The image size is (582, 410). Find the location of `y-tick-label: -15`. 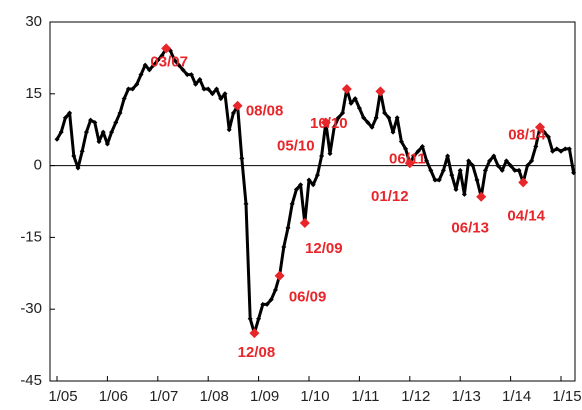

y-tick-label: -15 is located at coordinates (31, 236).